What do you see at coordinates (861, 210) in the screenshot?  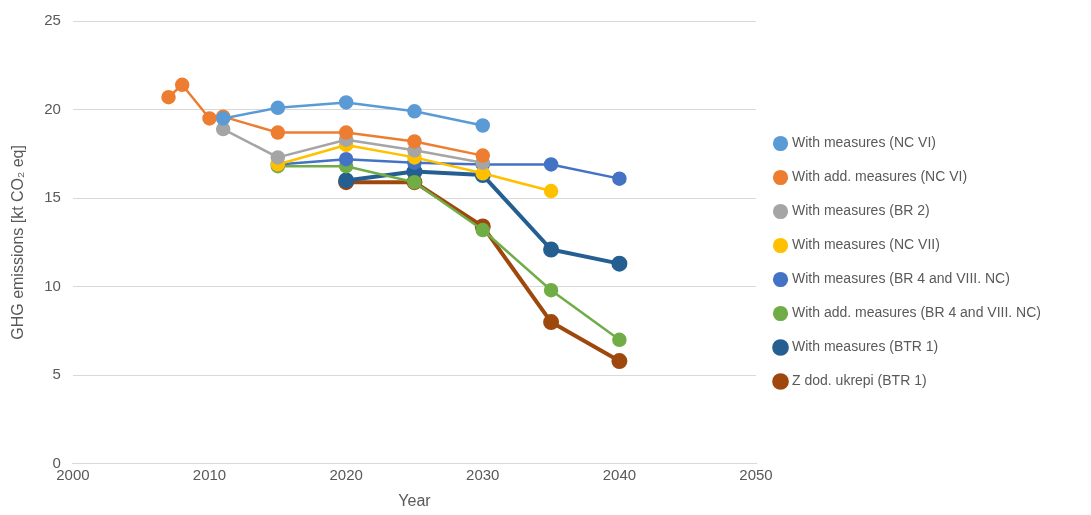 I see `legend-label: With measures (BR 2)` at bounding box center [861, 210].